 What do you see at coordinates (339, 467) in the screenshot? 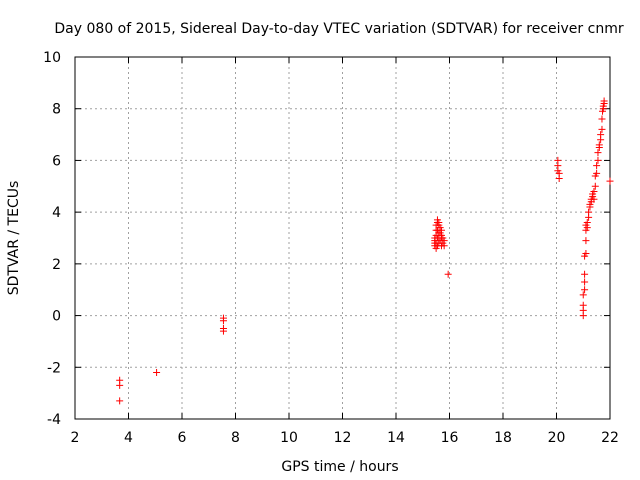
I see `x-axis-label: GPS time / hours` at bounding box center [339, 467].